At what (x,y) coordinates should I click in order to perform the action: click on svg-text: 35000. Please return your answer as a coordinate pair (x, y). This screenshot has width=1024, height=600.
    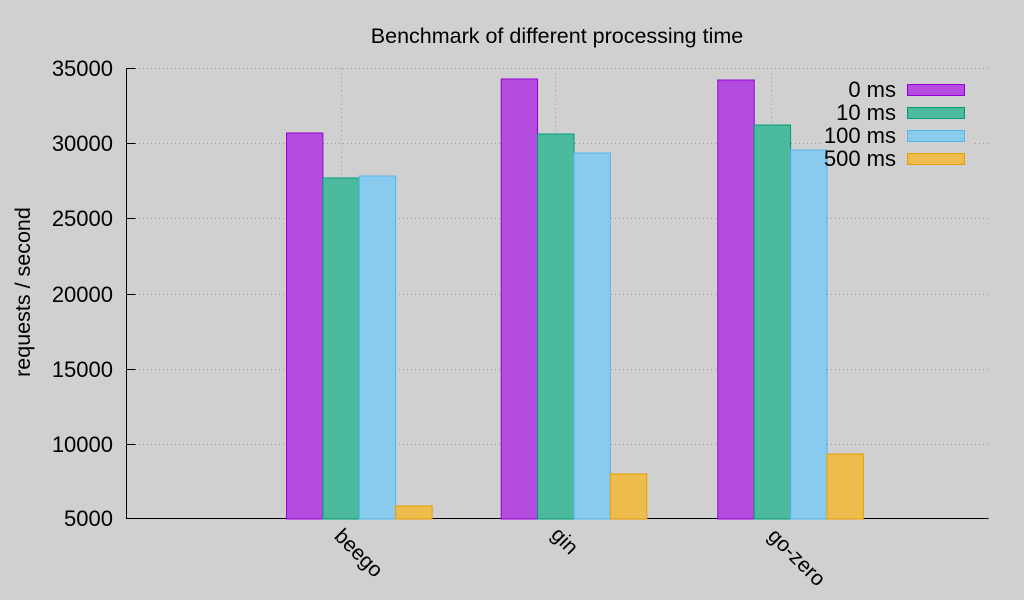
    Looking at the image, I should click on (82, 68).